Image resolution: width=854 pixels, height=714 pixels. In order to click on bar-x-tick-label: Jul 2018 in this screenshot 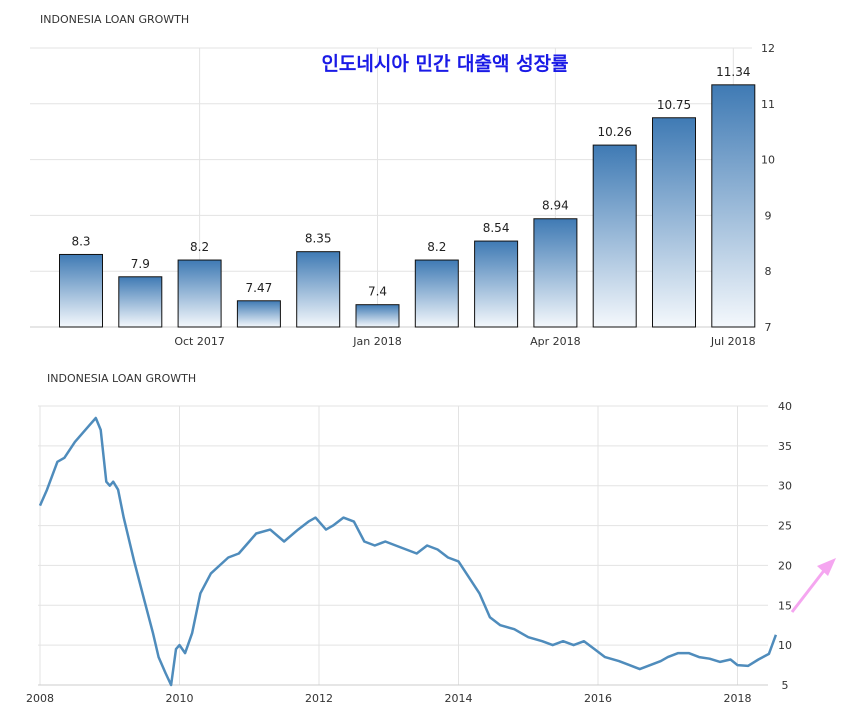, I will do `click(733, 341)`.